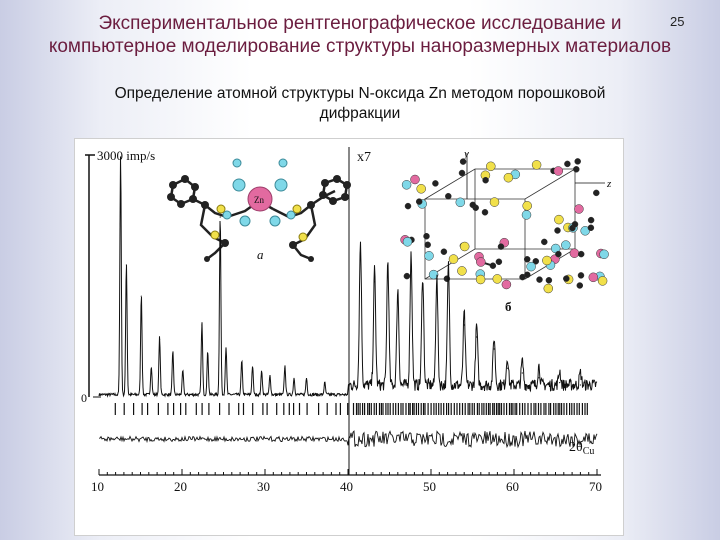  Describe the element at coordinates (360, 113) in the screenshot. I see `slide-subtitle-line-2: дифракции` at that location.